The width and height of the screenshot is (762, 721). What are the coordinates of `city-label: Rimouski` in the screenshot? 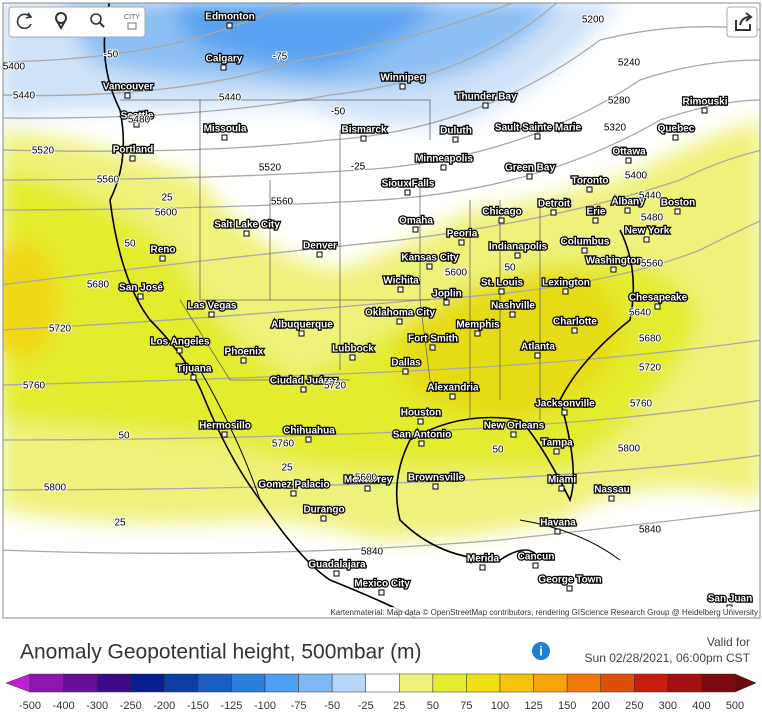 It's located at (705, 102).